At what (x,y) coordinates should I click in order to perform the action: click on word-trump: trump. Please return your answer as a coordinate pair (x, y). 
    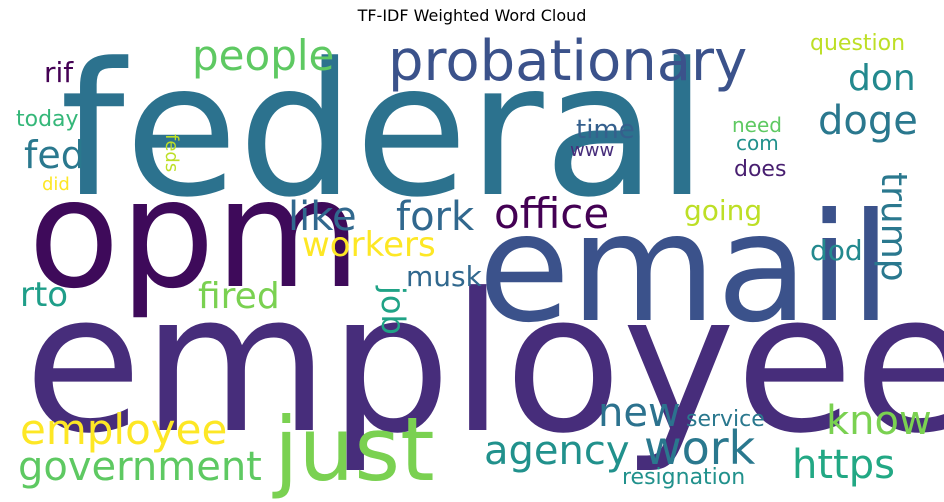
    Looking at the image, I should click on (893, 227).